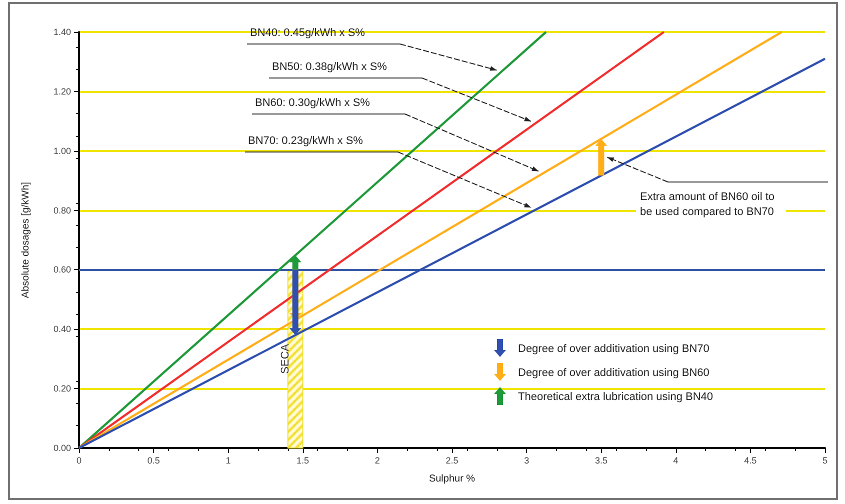 The width and height of the screenshot is (845, 504). What do you see at coordinates (228, 461) in the screenshot?
I see `x-tick-label: 1` at bounding box center [228, 461].